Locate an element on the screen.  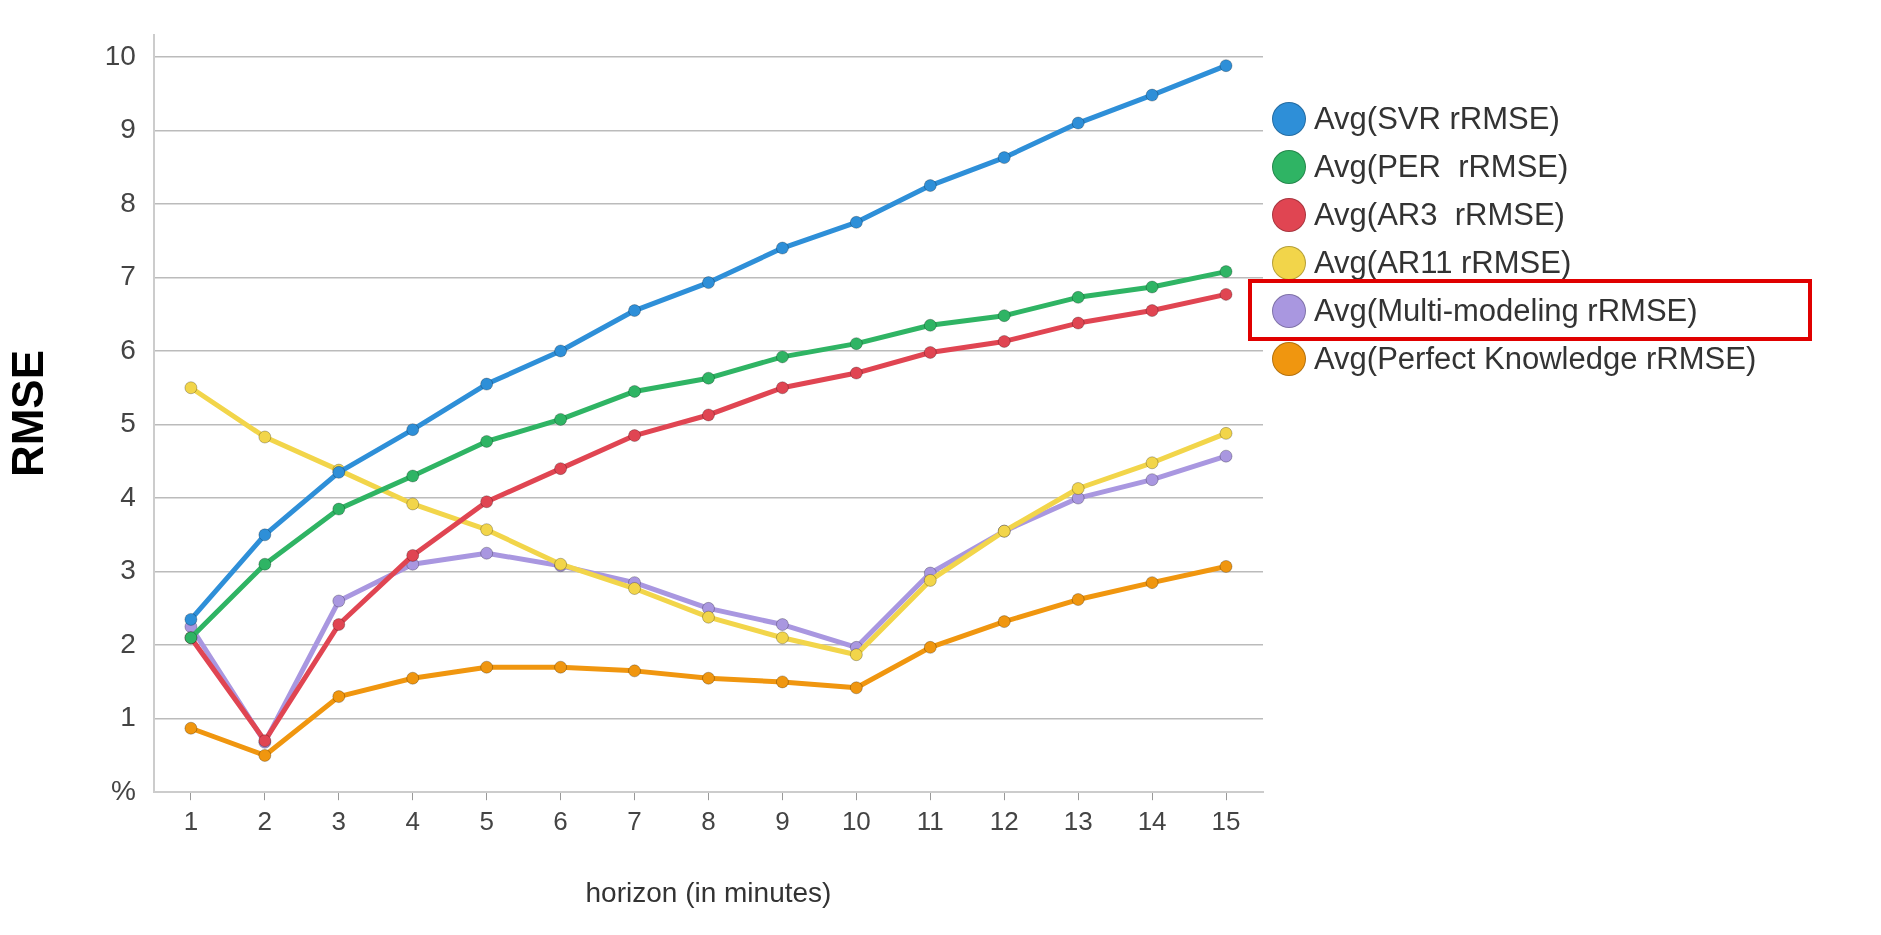
y-axis-title: RMSE is located at coordinates (27, 413).